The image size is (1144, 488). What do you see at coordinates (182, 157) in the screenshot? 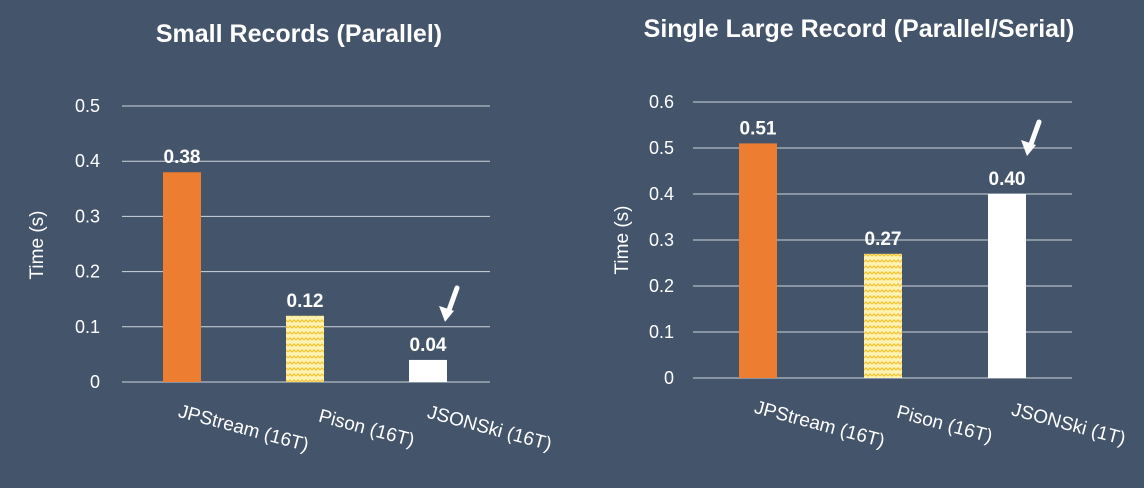
I see `data-label: 0.38` at bounding box center [182, 157].